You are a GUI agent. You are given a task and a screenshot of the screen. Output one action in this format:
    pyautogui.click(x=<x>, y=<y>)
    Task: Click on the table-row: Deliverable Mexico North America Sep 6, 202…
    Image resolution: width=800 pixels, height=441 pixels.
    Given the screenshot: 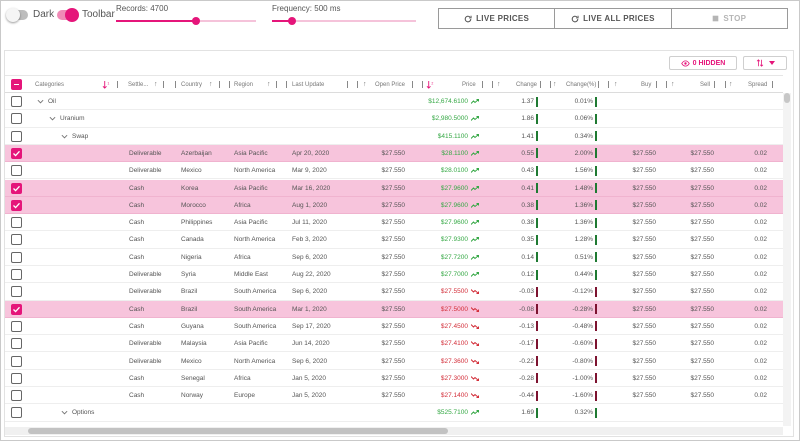 What is the action you would take?
    pyautogui.click(x=394, y=361)
    